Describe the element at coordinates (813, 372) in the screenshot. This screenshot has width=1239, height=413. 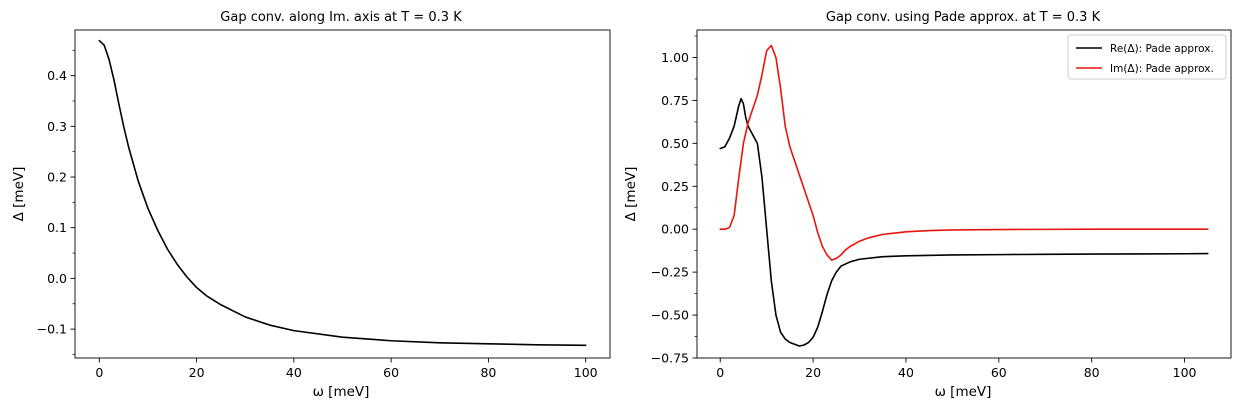
I see `right-chart-x-tick-label: 20` at that location.